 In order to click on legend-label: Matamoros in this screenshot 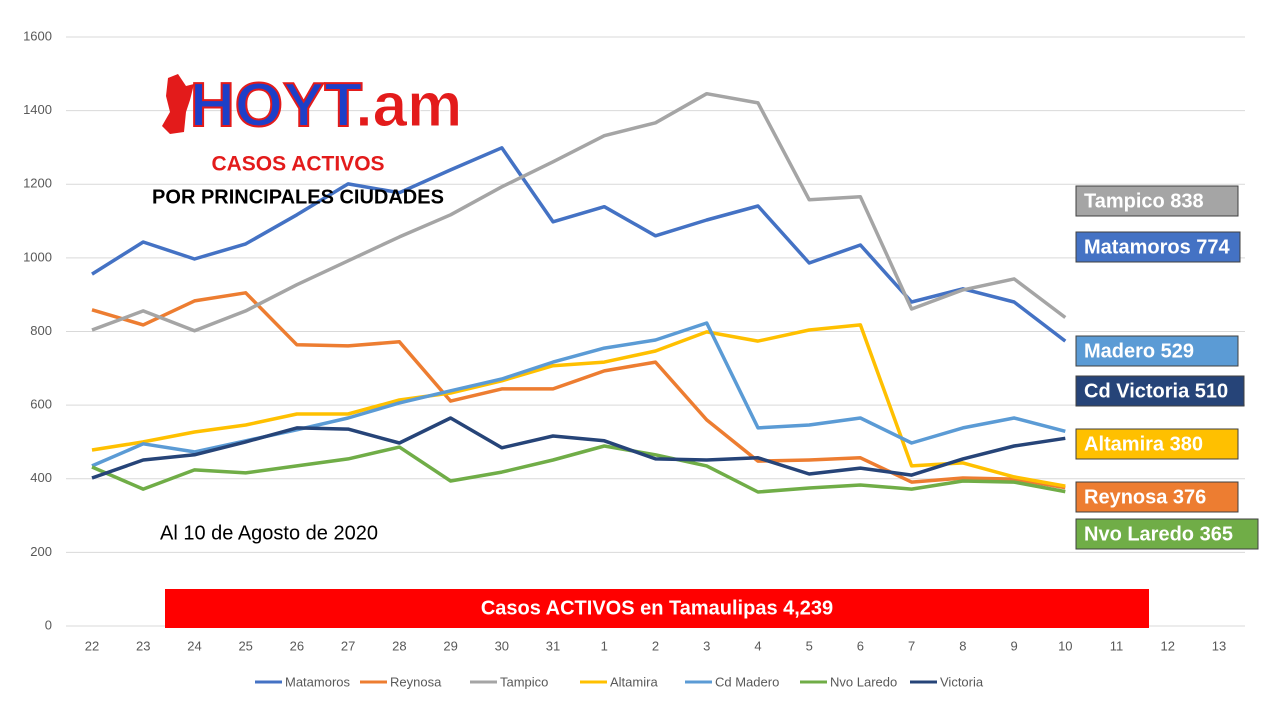, I will do `click(318, 681)`.